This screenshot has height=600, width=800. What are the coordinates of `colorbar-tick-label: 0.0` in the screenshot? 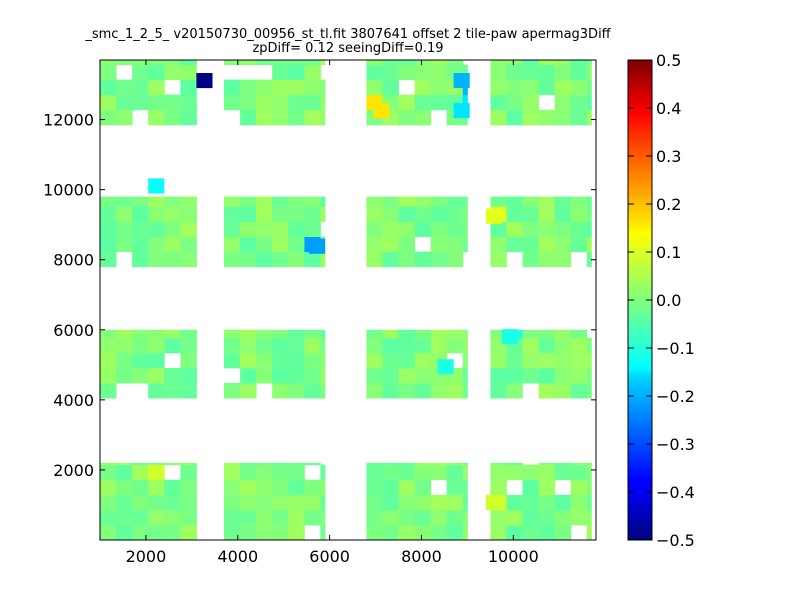 It's located at (668, 300).